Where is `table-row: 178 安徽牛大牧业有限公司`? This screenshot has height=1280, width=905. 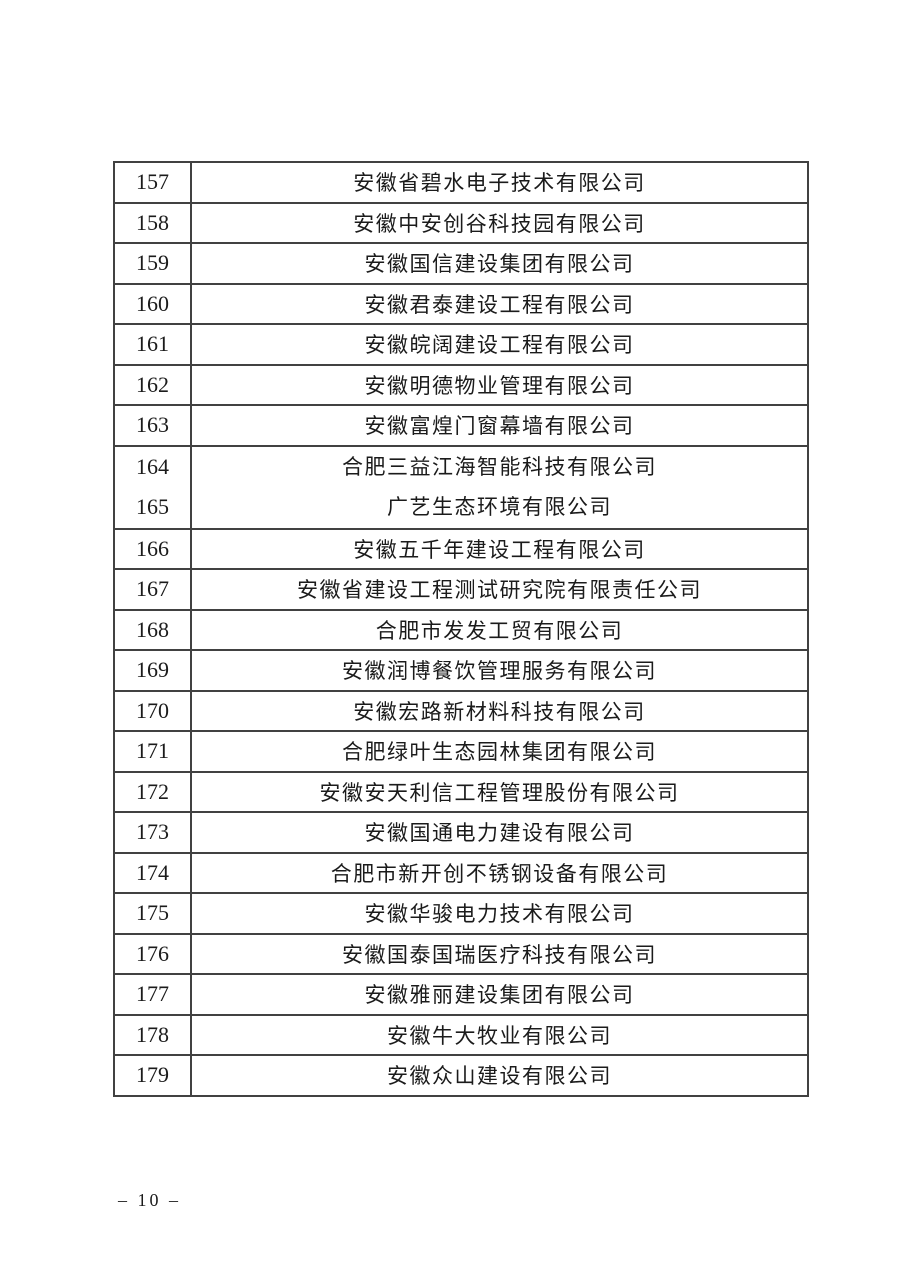 table-row: 178 安徽牛大牧业有限公司 is located at coordinates (461, 1034).